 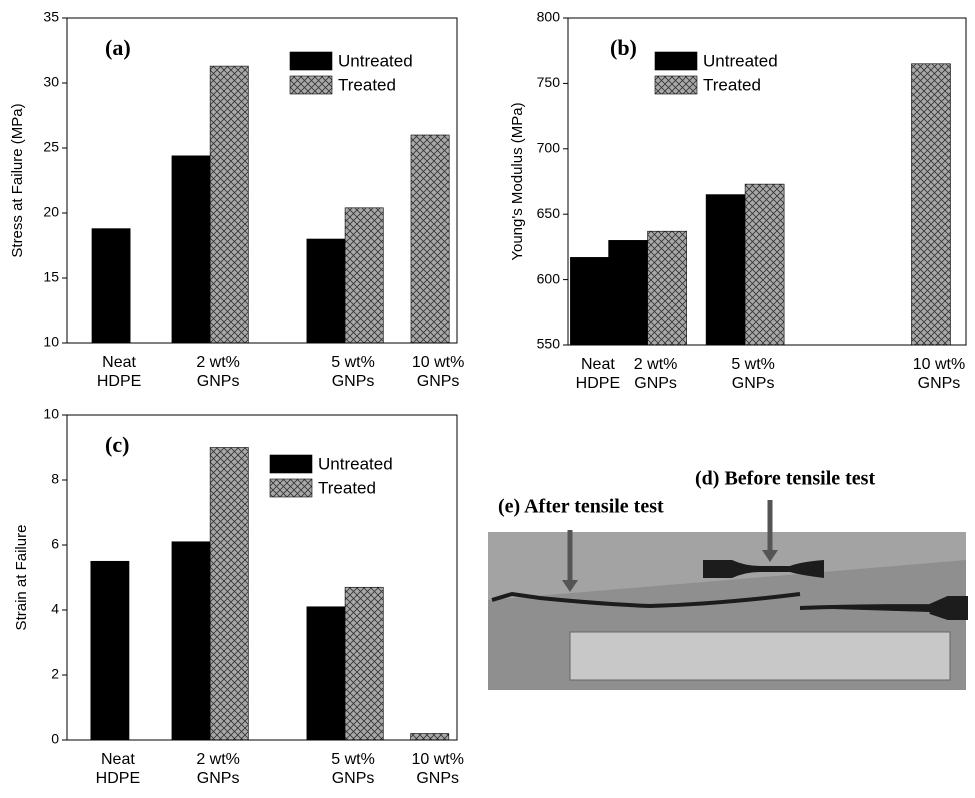 I want to click on arrow-d-head, so click(x=770, y=556).